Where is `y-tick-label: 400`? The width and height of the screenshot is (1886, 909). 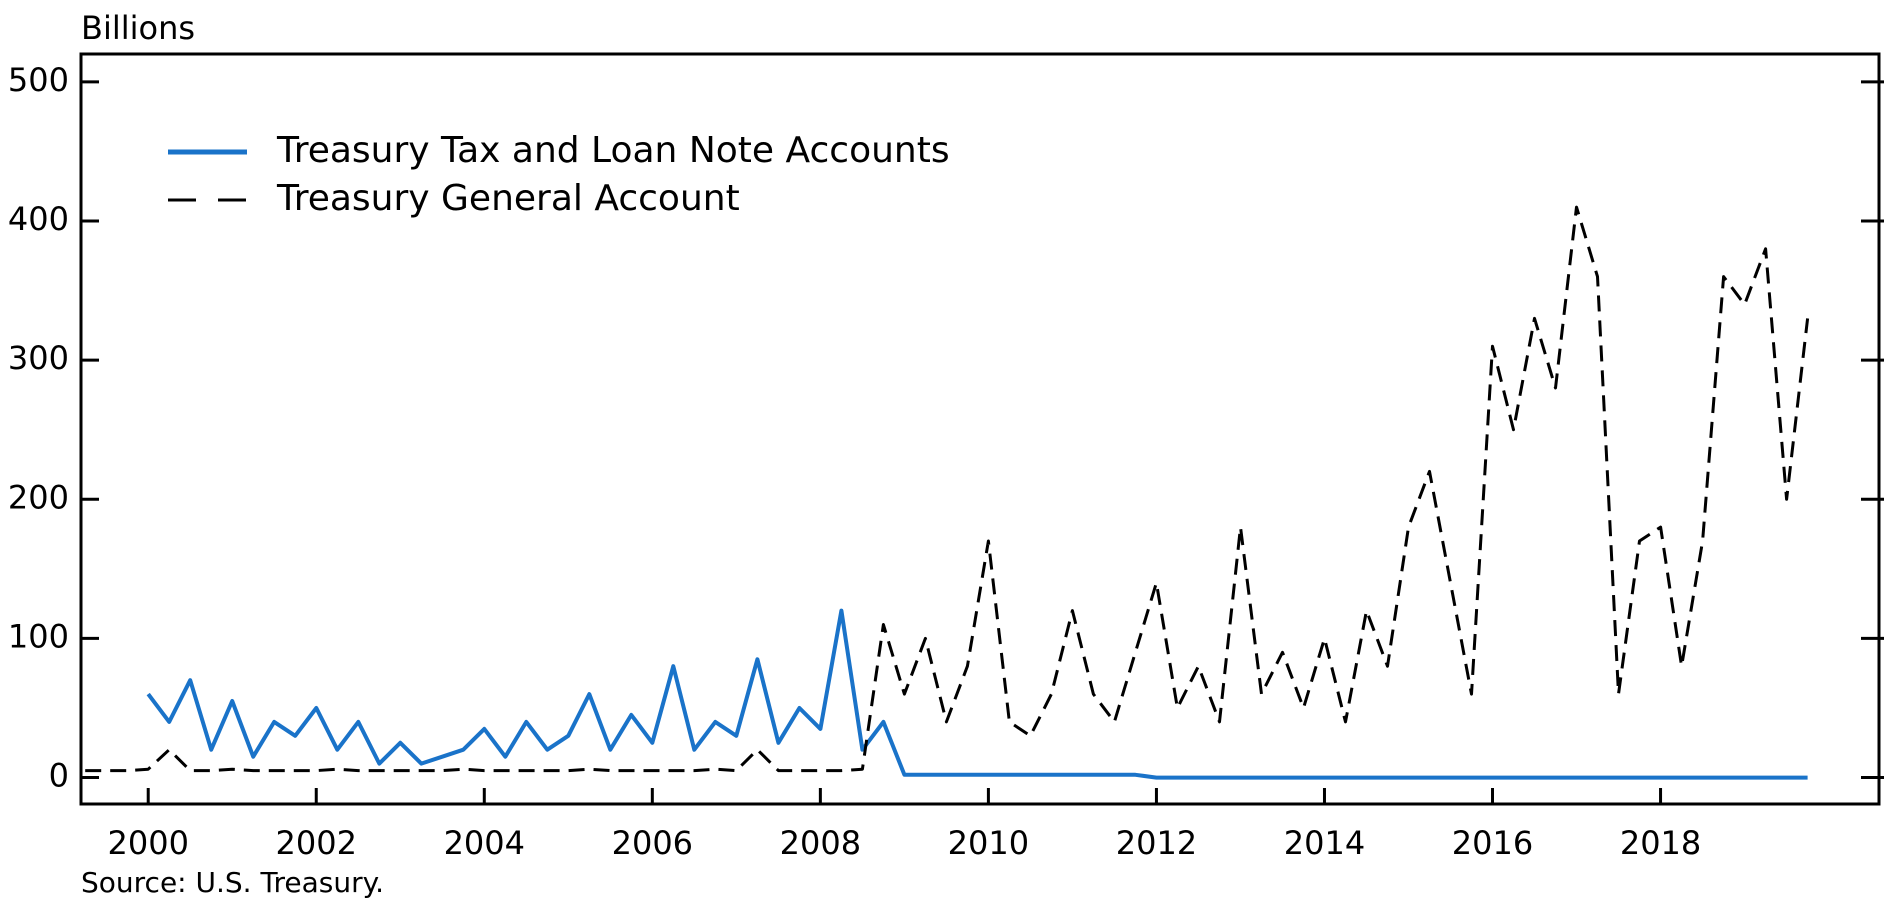 y-tick-label: 400 is located at coordinates (38, 219).